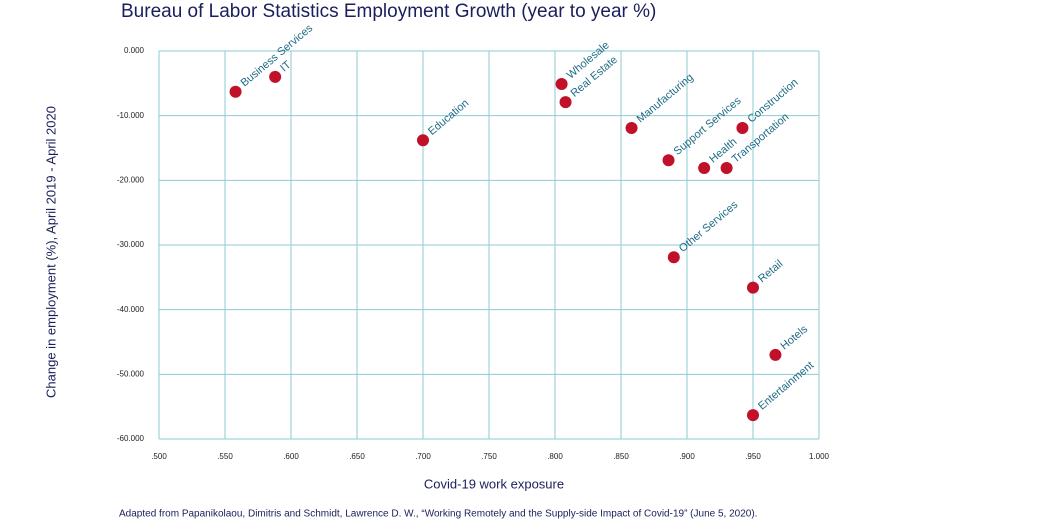  What do you see at coordinates (134, 50) in the screenshot?
I see `y-tick-label: 0.000` at bounding box center [134, 50].